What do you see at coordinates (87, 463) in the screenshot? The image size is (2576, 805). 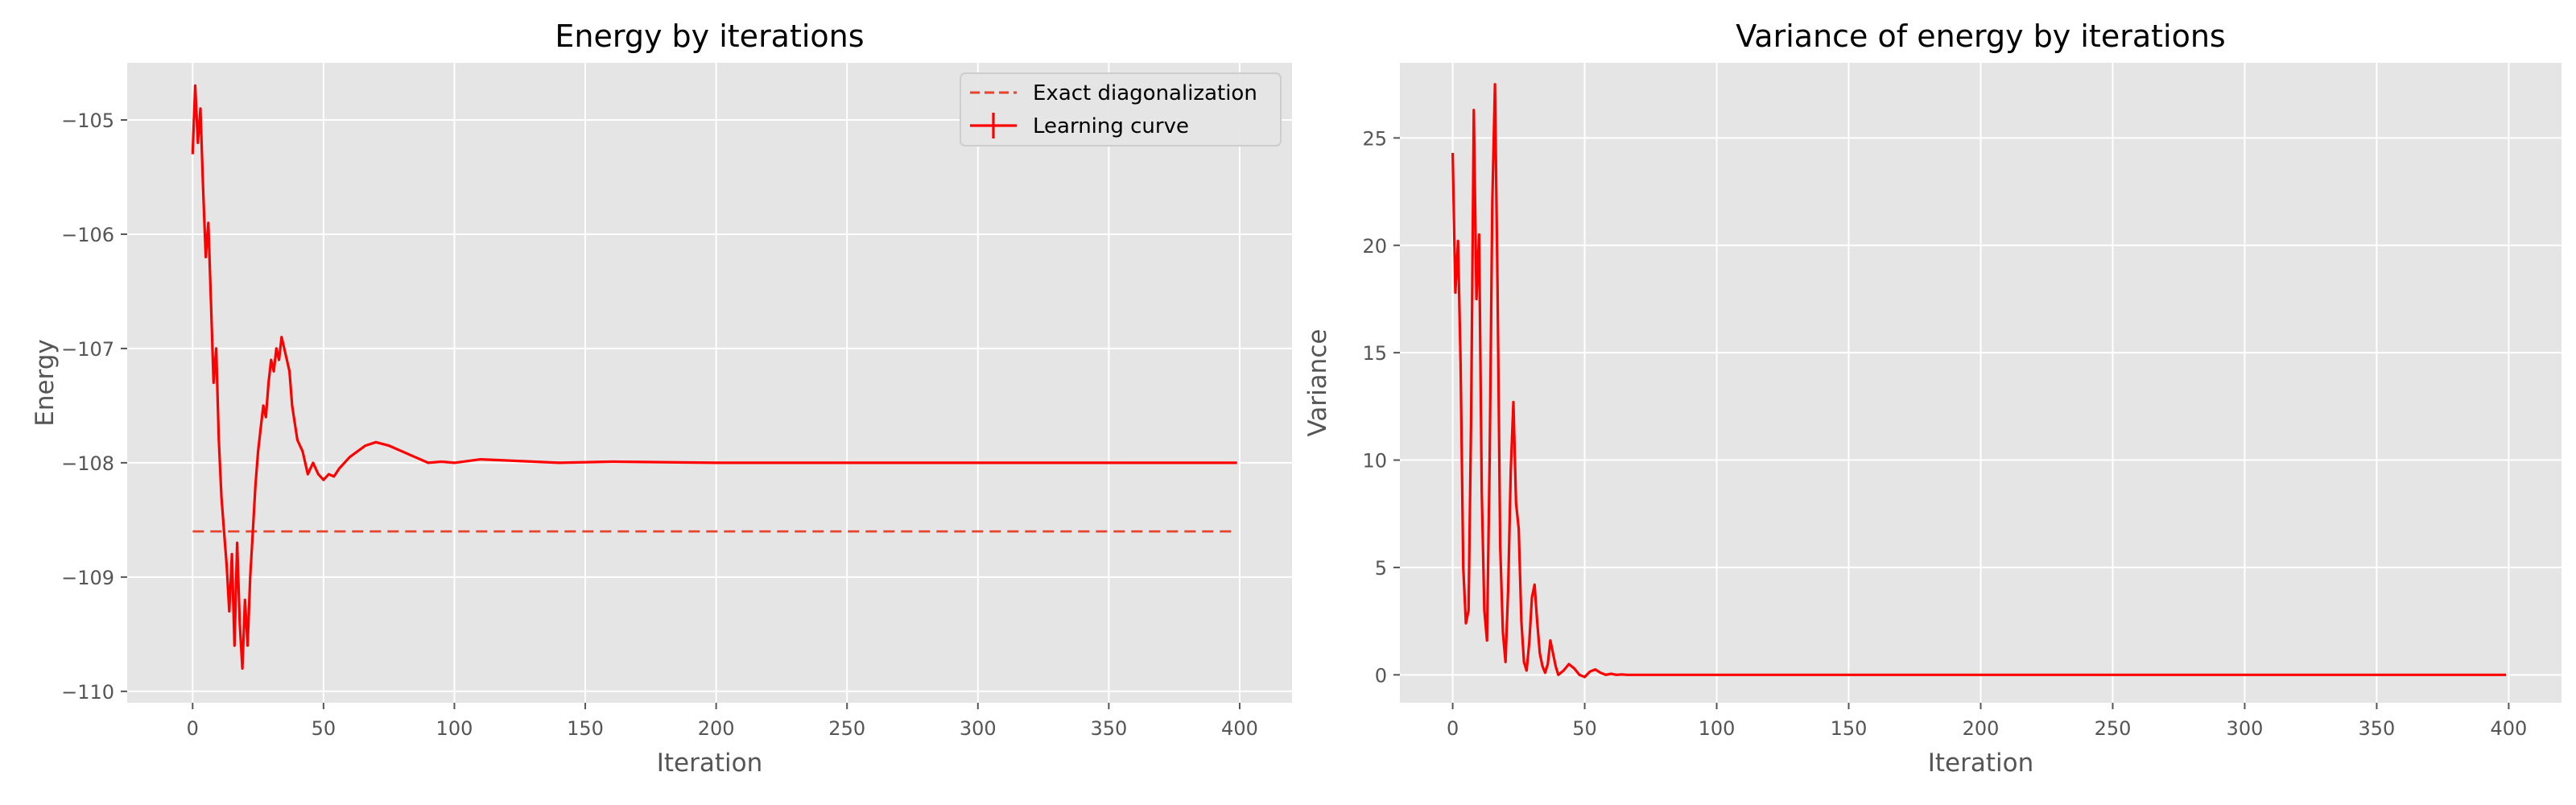 I see `y-tick-label: −108` at bounding box center [87, 463].